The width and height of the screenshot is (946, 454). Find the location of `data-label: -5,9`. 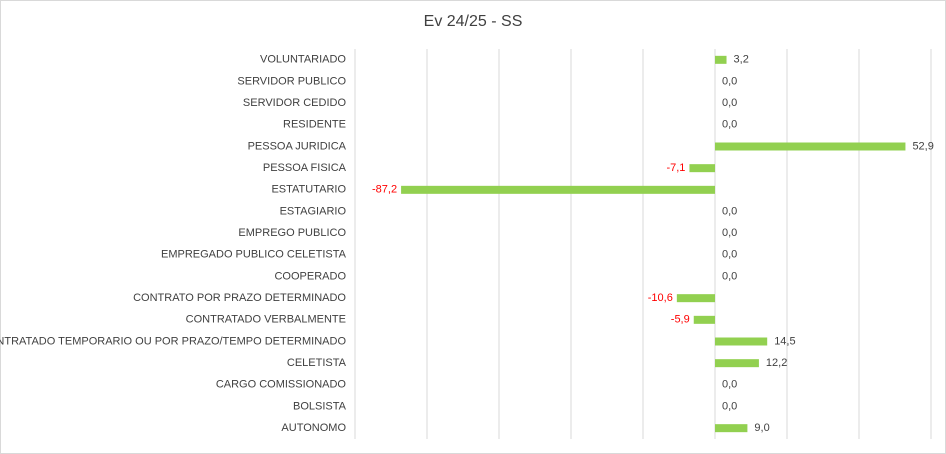

data-label: -5,9 is located at coordinates (680, 320).